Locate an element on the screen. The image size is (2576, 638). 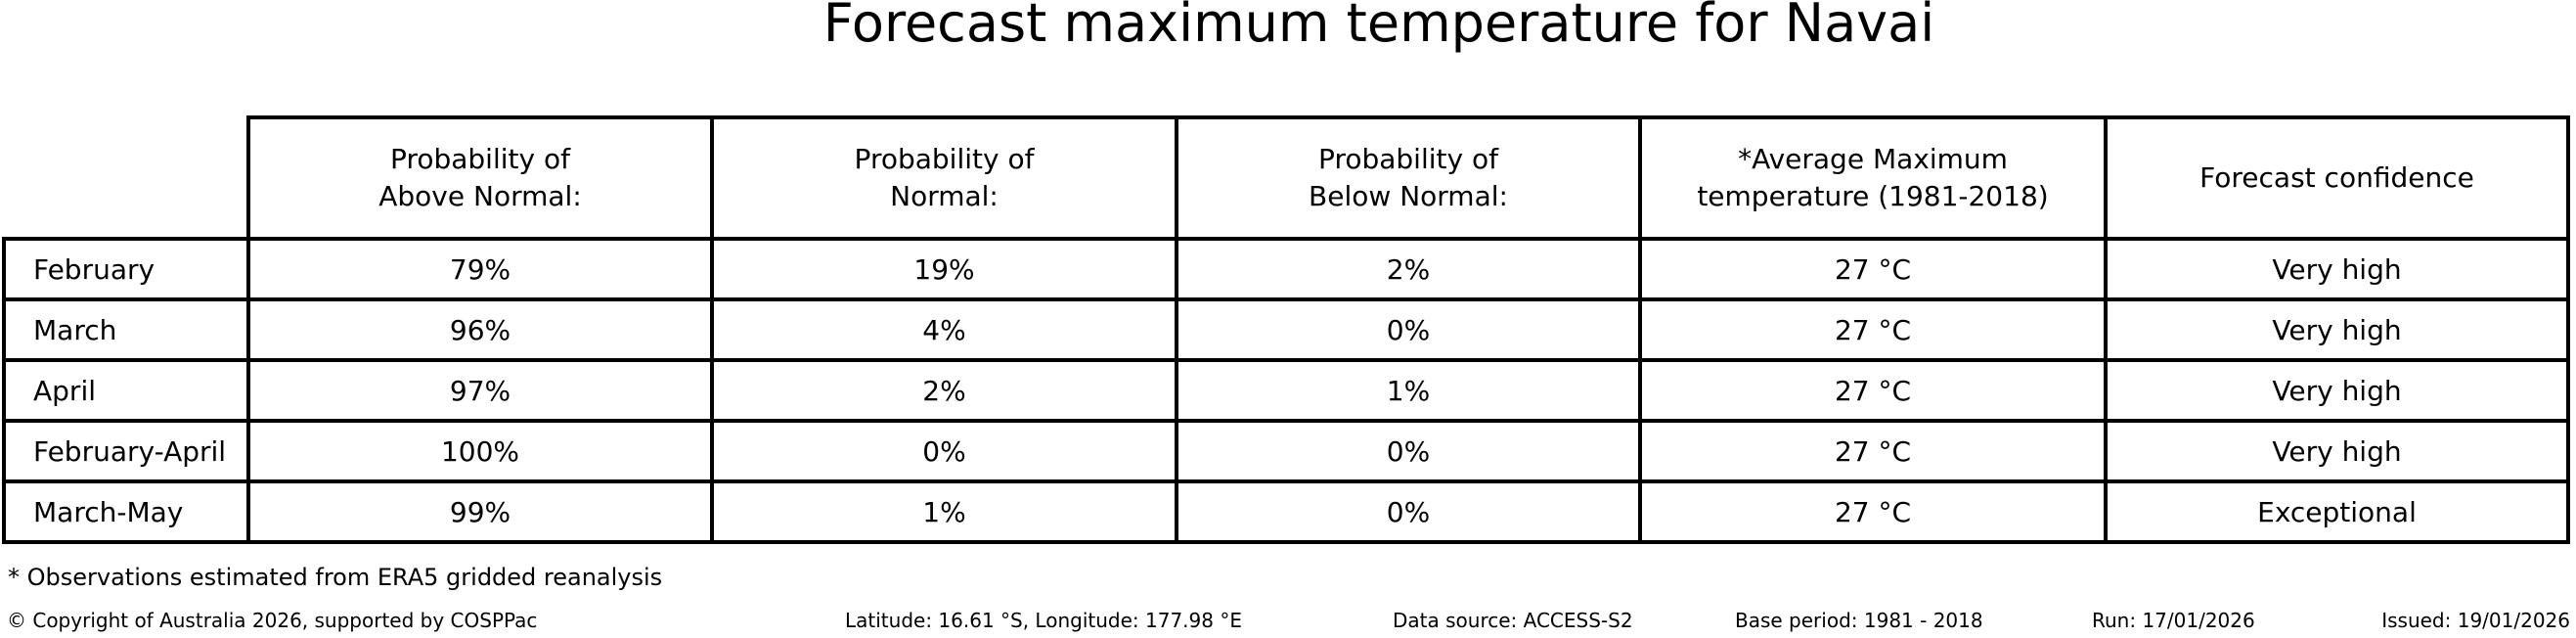
run-date-text: Run: 17/01/2026 is located at coordinates (2173, 620).